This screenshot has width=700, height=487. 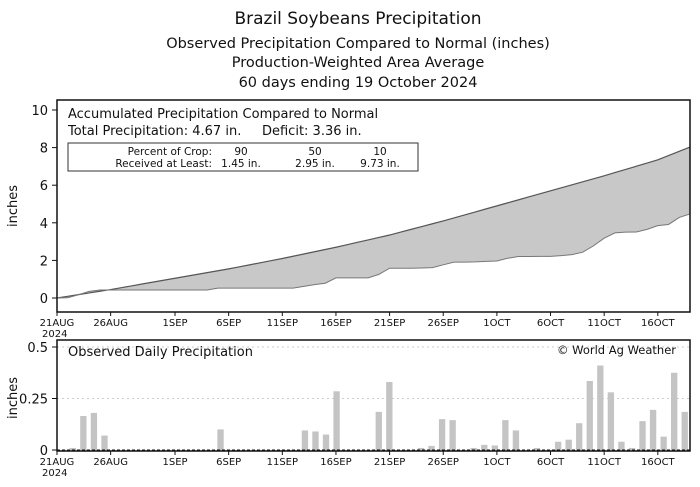 What do you see at coordinates (389, 323) in the screenshot?
I see `top-x-tick-label: 21SEP` at bounding box center [389, 323].